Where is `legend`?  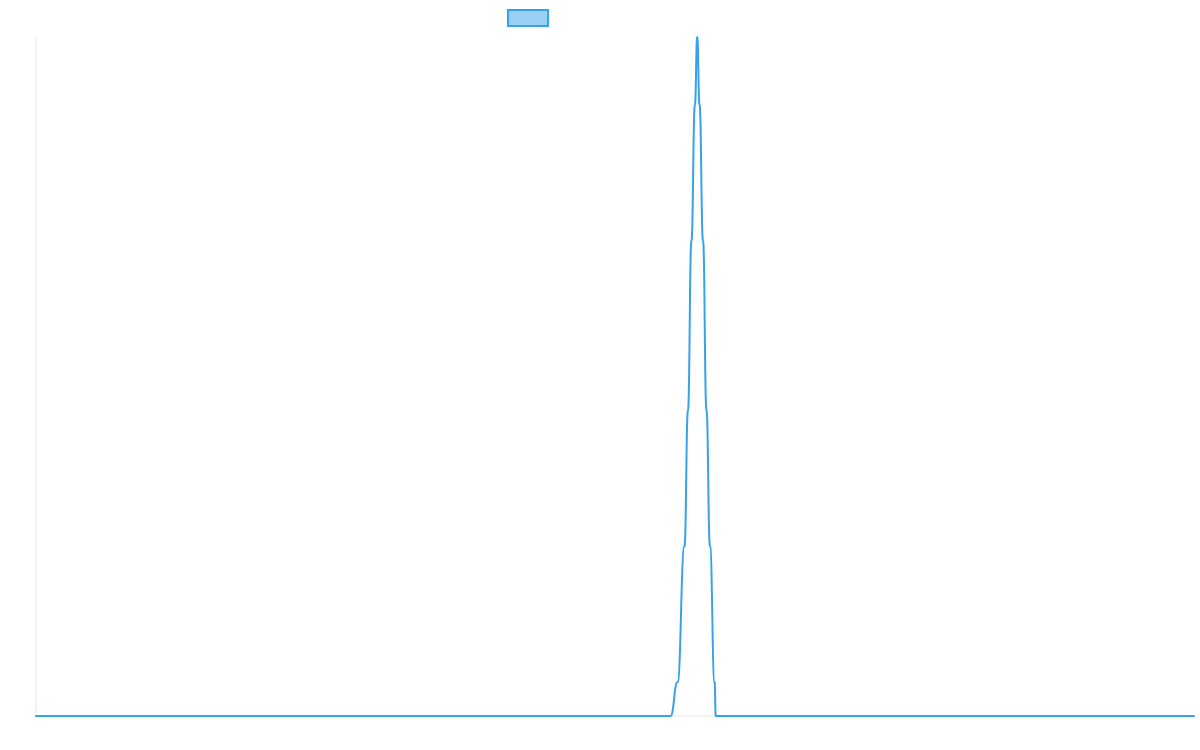 legend is located at coordinates (528, 18).